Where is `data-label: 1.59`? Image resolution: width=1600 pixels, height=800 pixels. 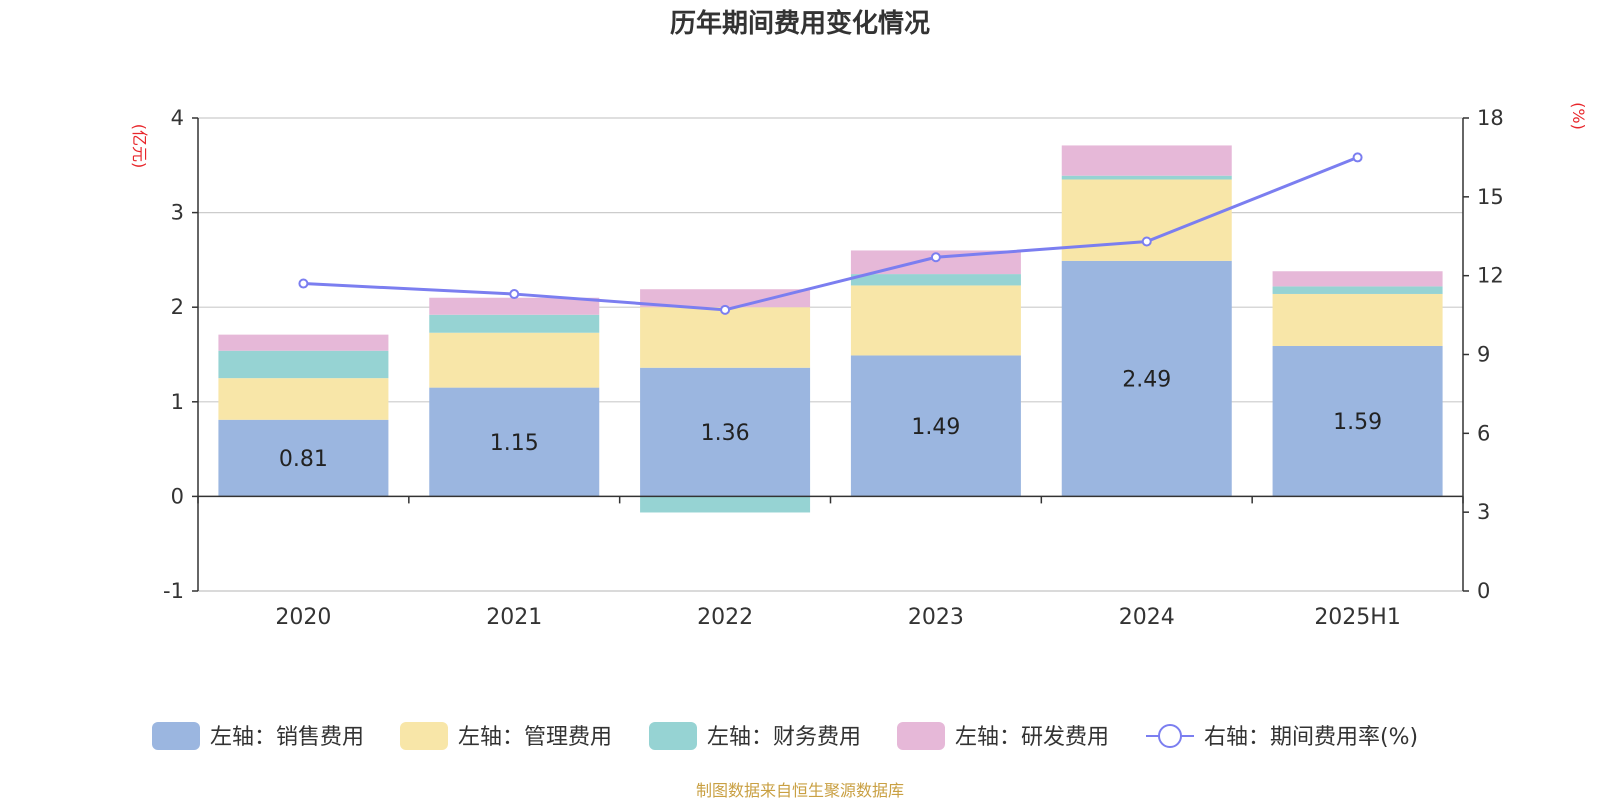
data-label: 1.59 is located at coordinates (1357, 422).